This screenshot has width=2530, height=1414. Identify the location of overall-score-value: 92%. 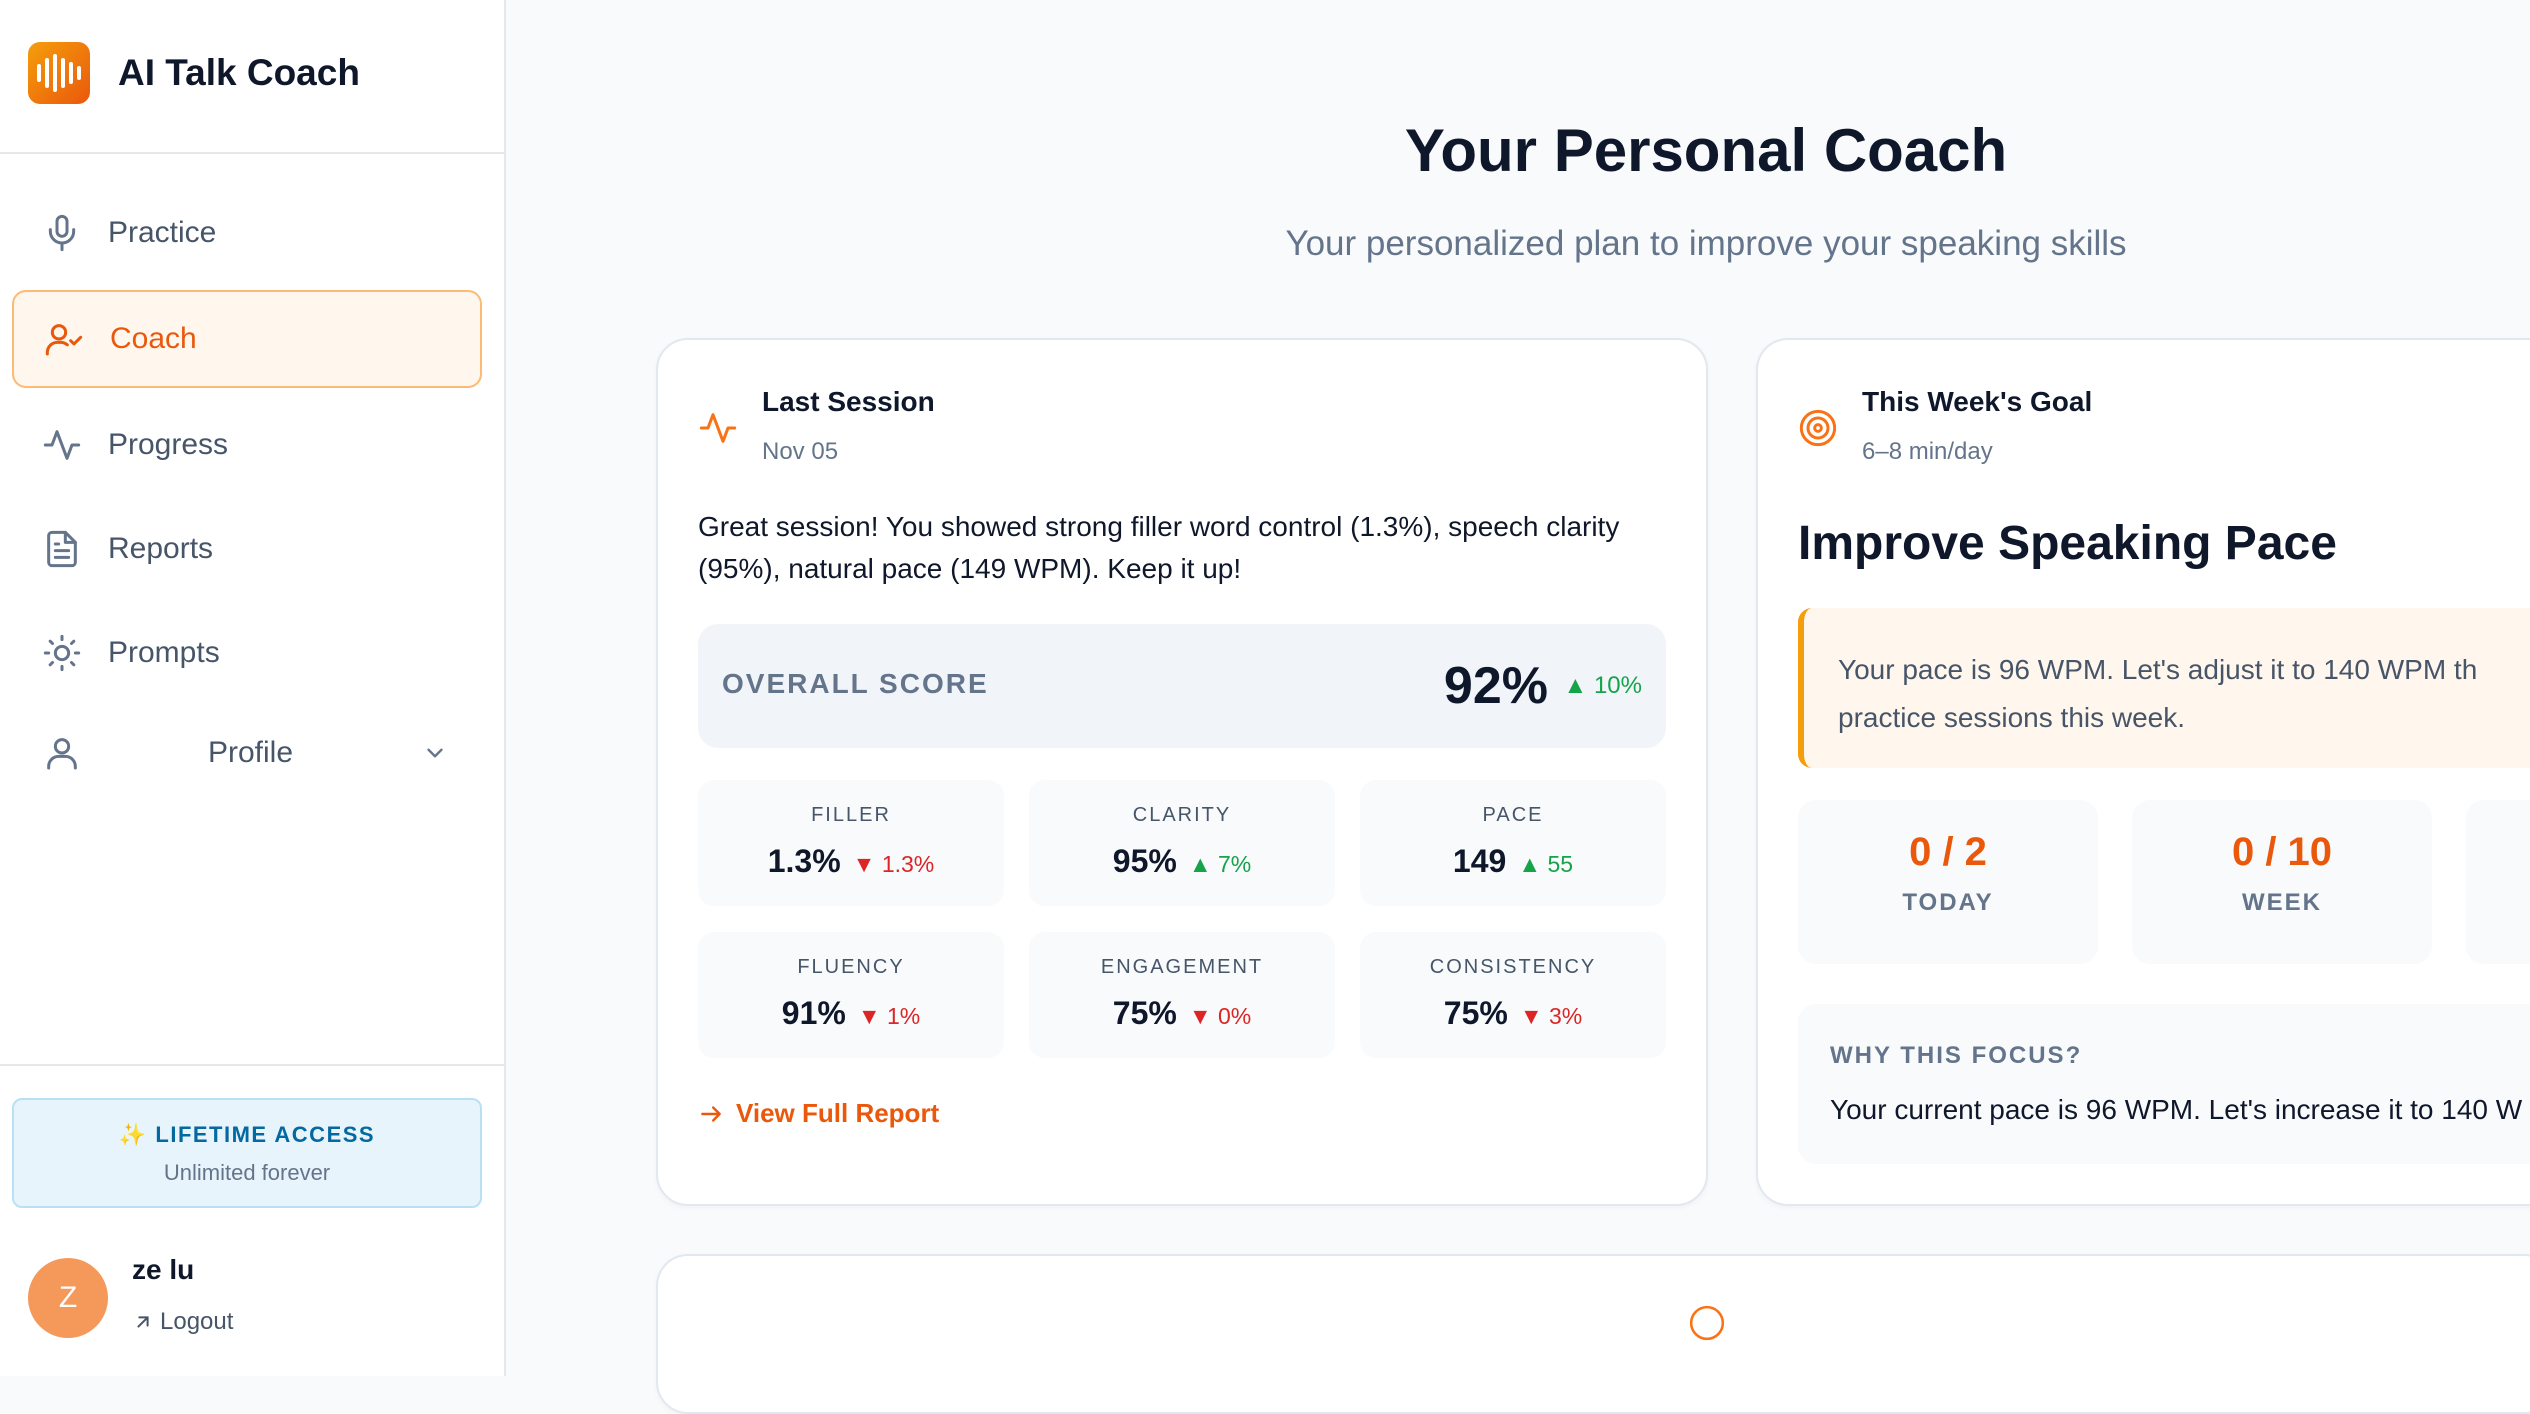
(1495, 686).